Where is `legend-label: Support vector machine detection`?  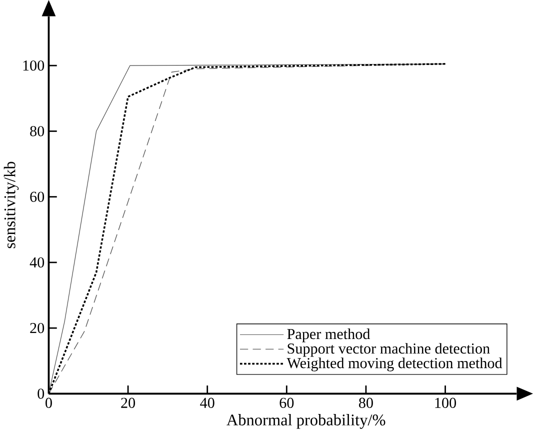
legend-label: Support vector machine detection is located at coordinates (389, 350).